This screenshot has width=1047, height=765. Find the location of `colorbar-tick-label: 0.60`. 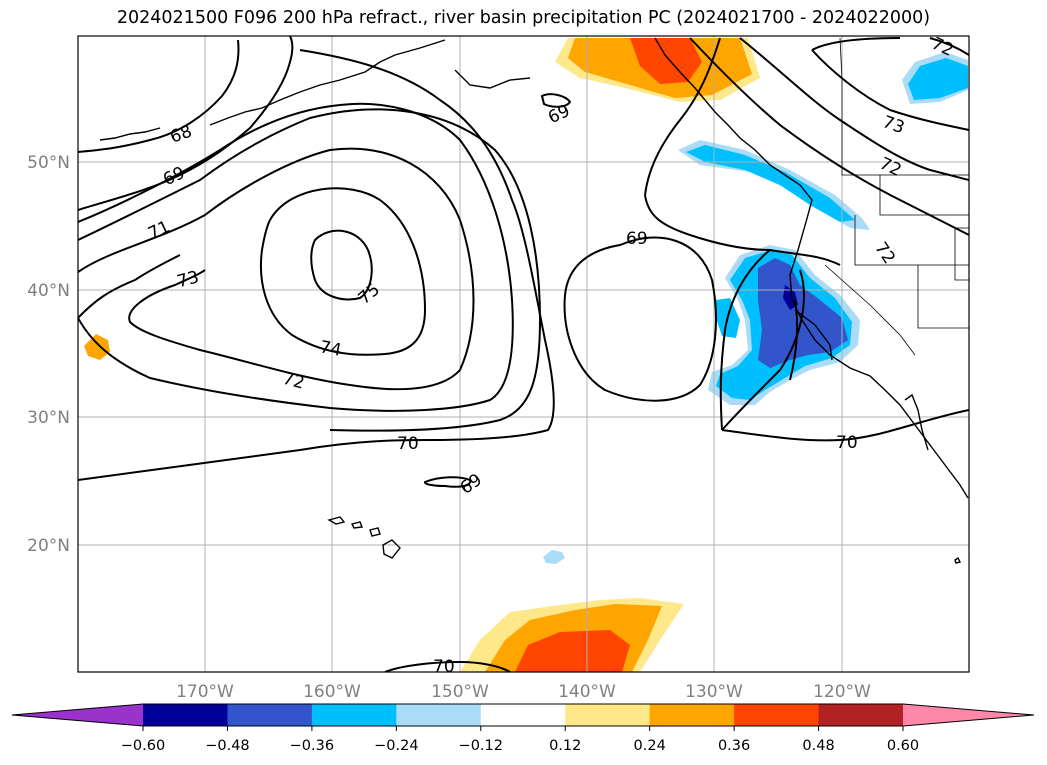

colorbar-tick-label: 0.60 is located at coordinates (903, 746).